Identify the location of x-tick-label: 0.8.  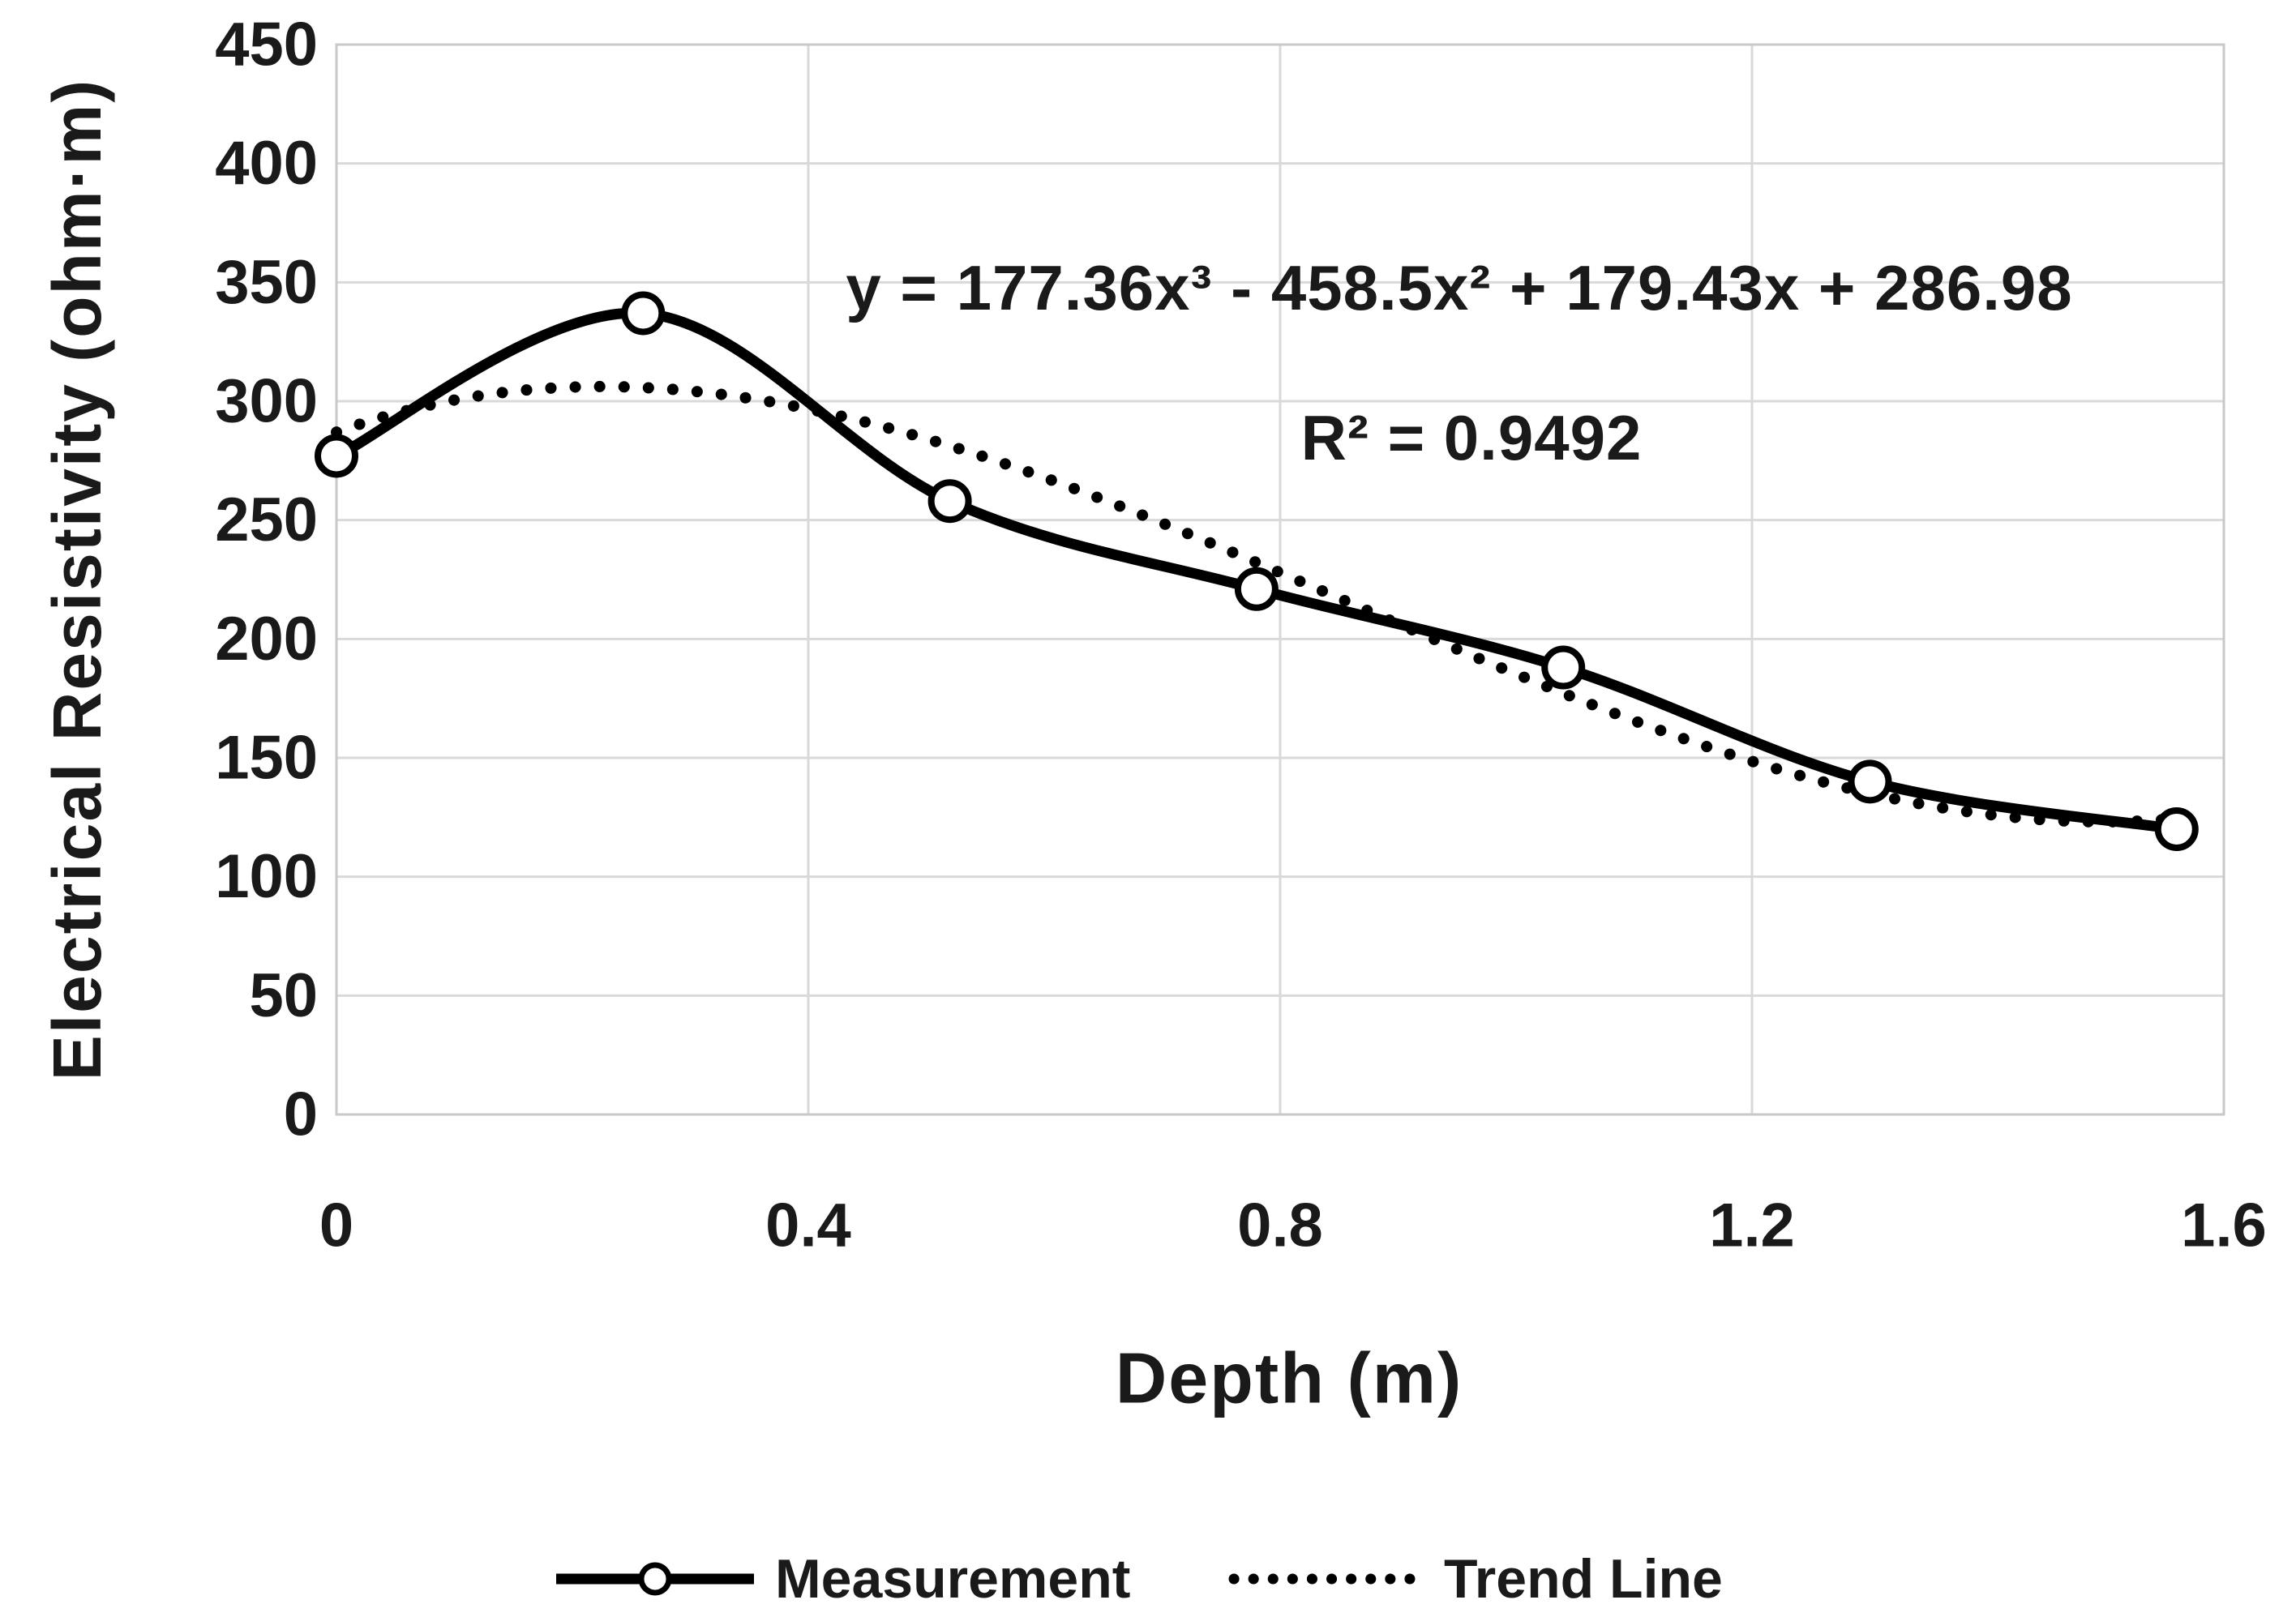
(1280, 1225).